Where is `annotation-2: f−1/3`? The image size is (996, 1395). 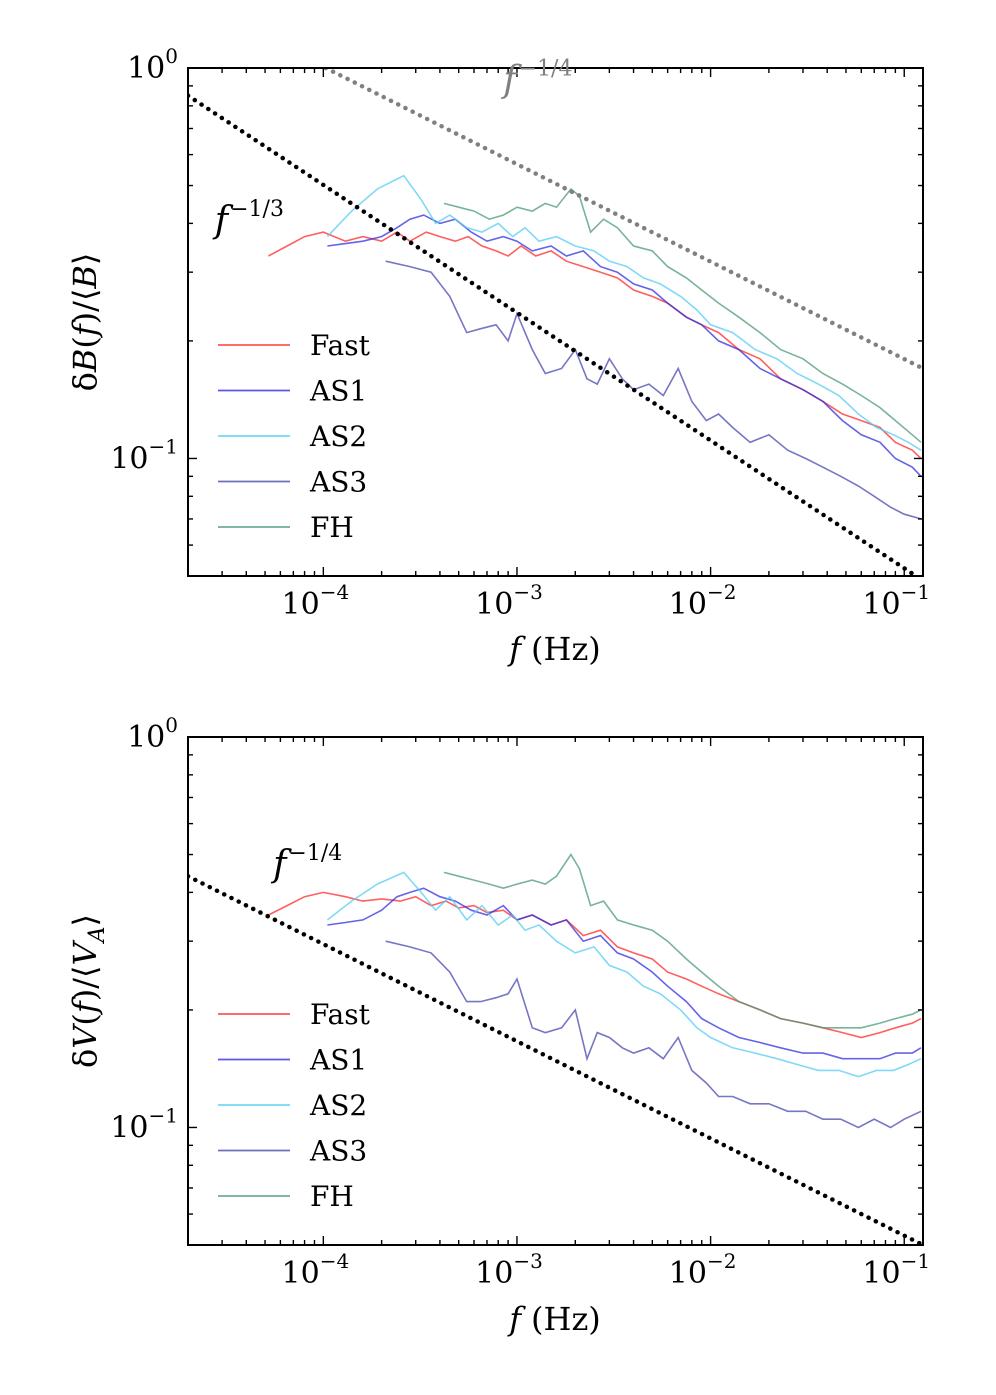 annotation-2: f−1/3 is located at coordinates (248, 219).